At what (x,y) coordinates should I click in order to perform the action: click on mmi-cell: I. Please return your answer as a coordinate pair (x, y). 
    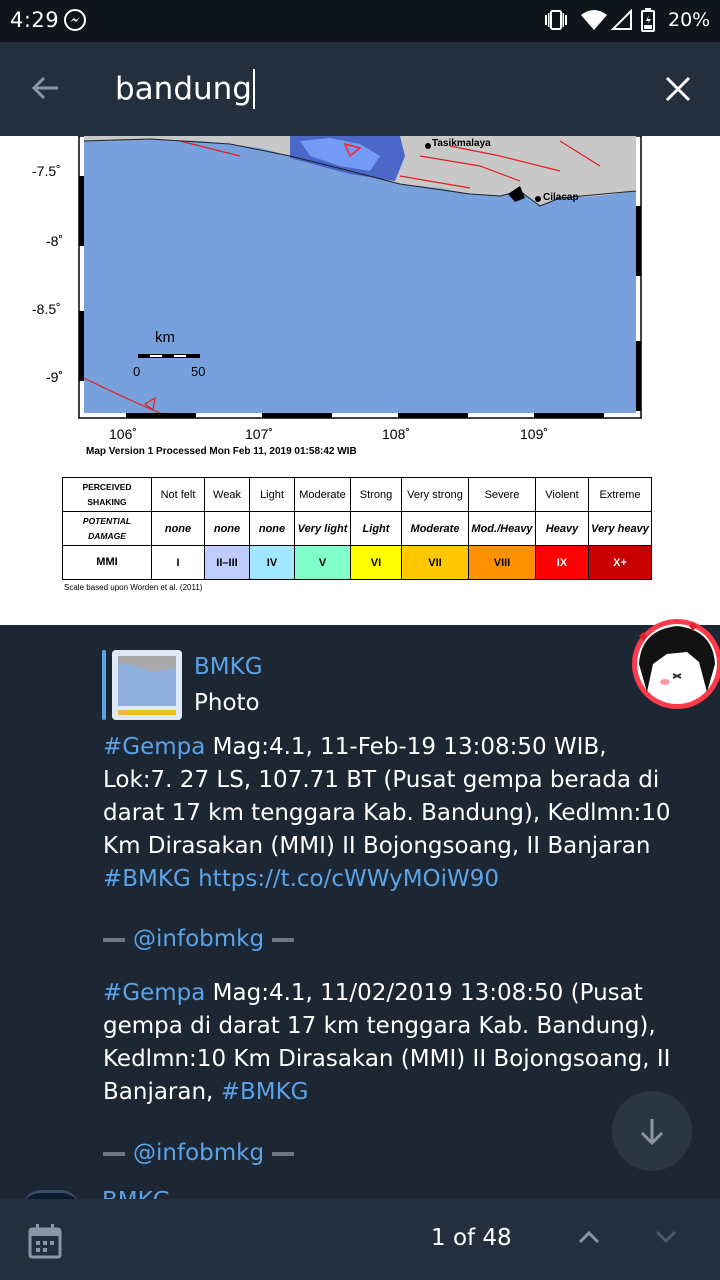
    Looking at the image, I should click on (178, 562).